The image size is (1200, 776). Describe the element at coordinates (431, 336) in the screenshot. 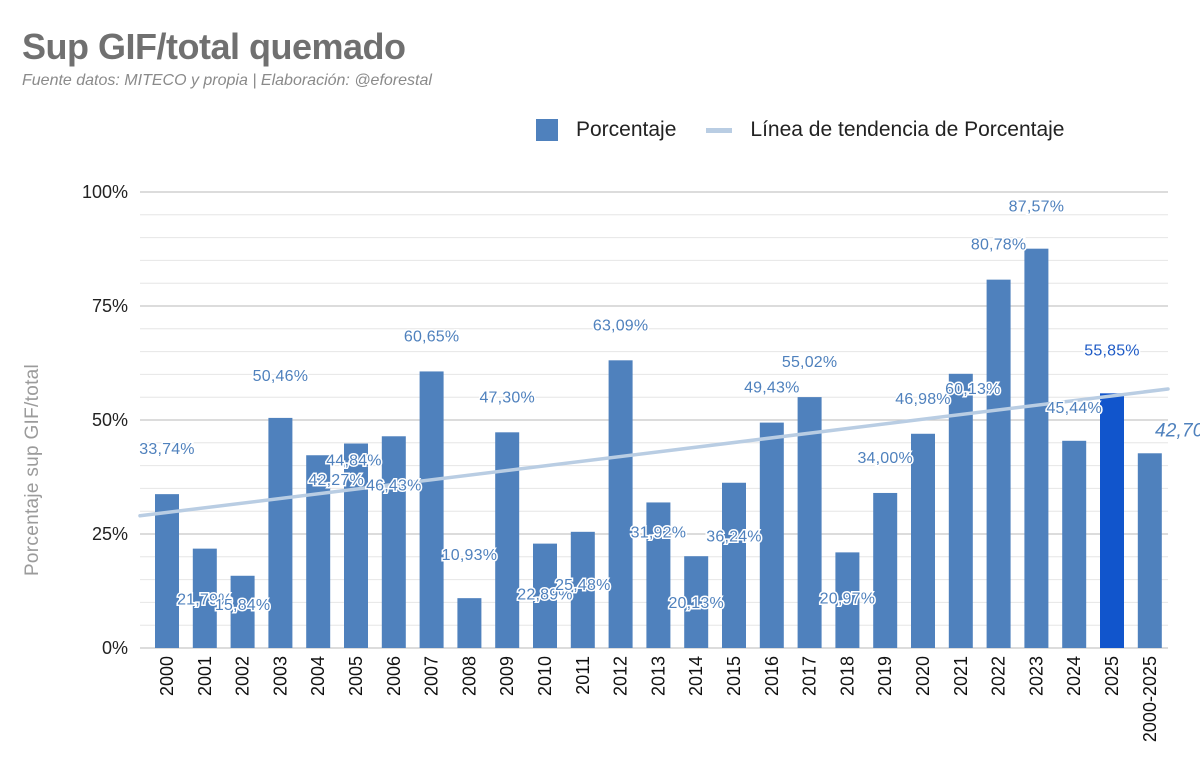

I see `data-label: 60,65%` at that location.